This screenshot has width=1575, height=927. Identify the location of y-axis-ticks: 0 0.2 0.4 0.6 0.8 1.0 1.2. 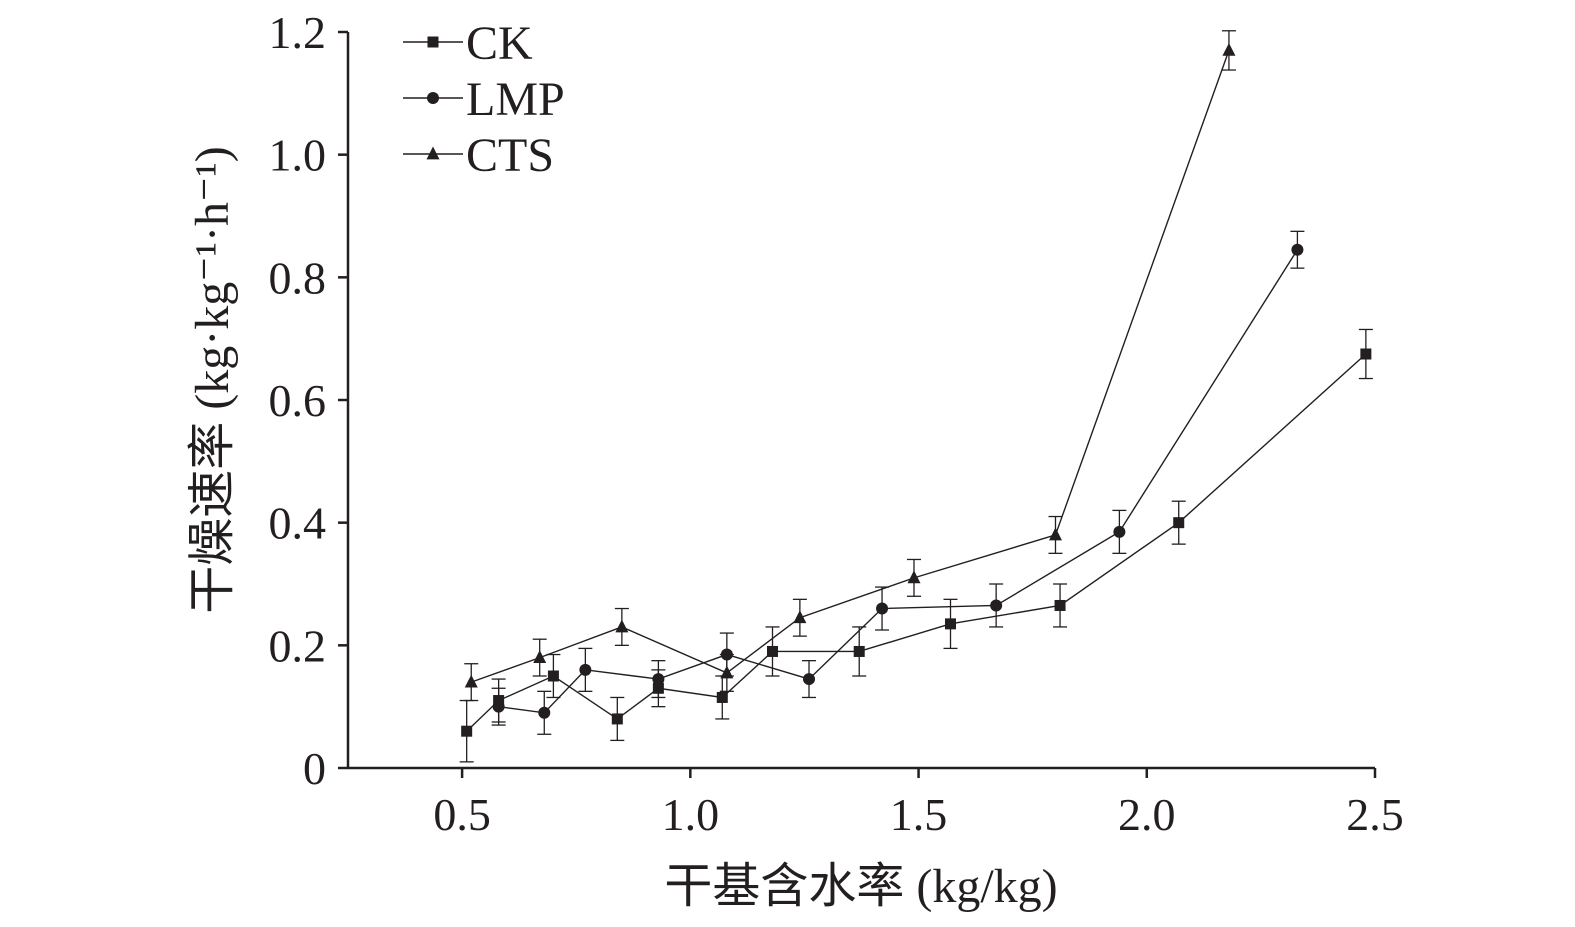
(308, 400).